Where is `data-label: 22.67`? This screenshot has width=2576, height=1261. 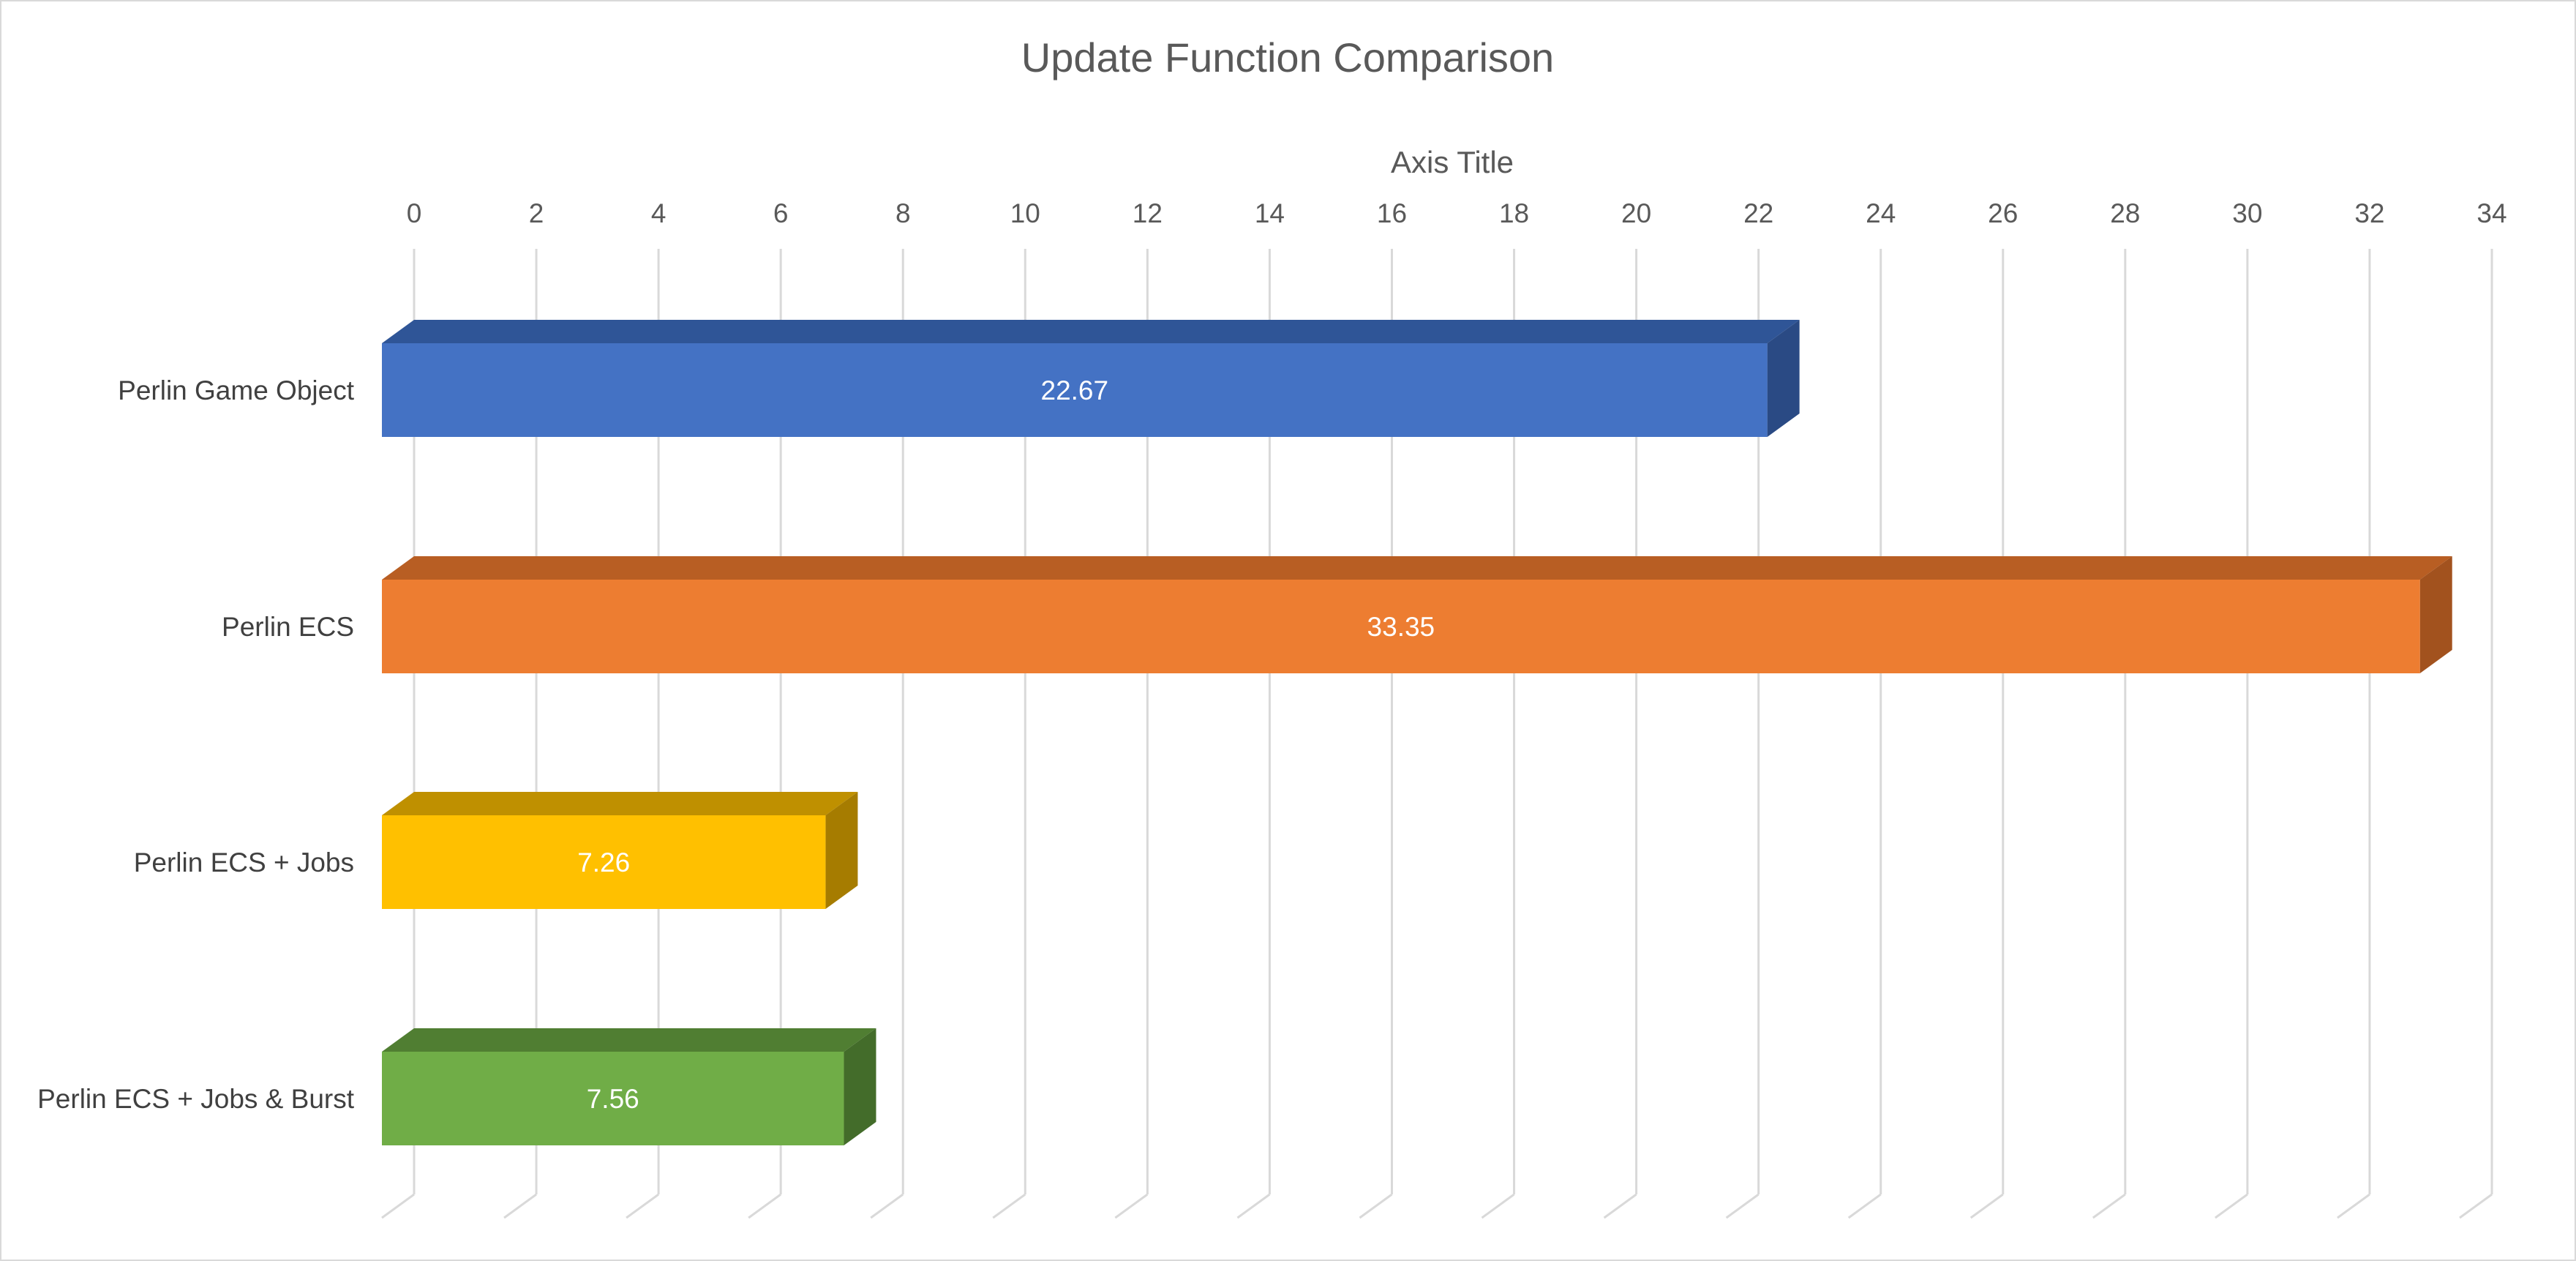 data-label: 22.67 is located at coordinates (1075, 390).